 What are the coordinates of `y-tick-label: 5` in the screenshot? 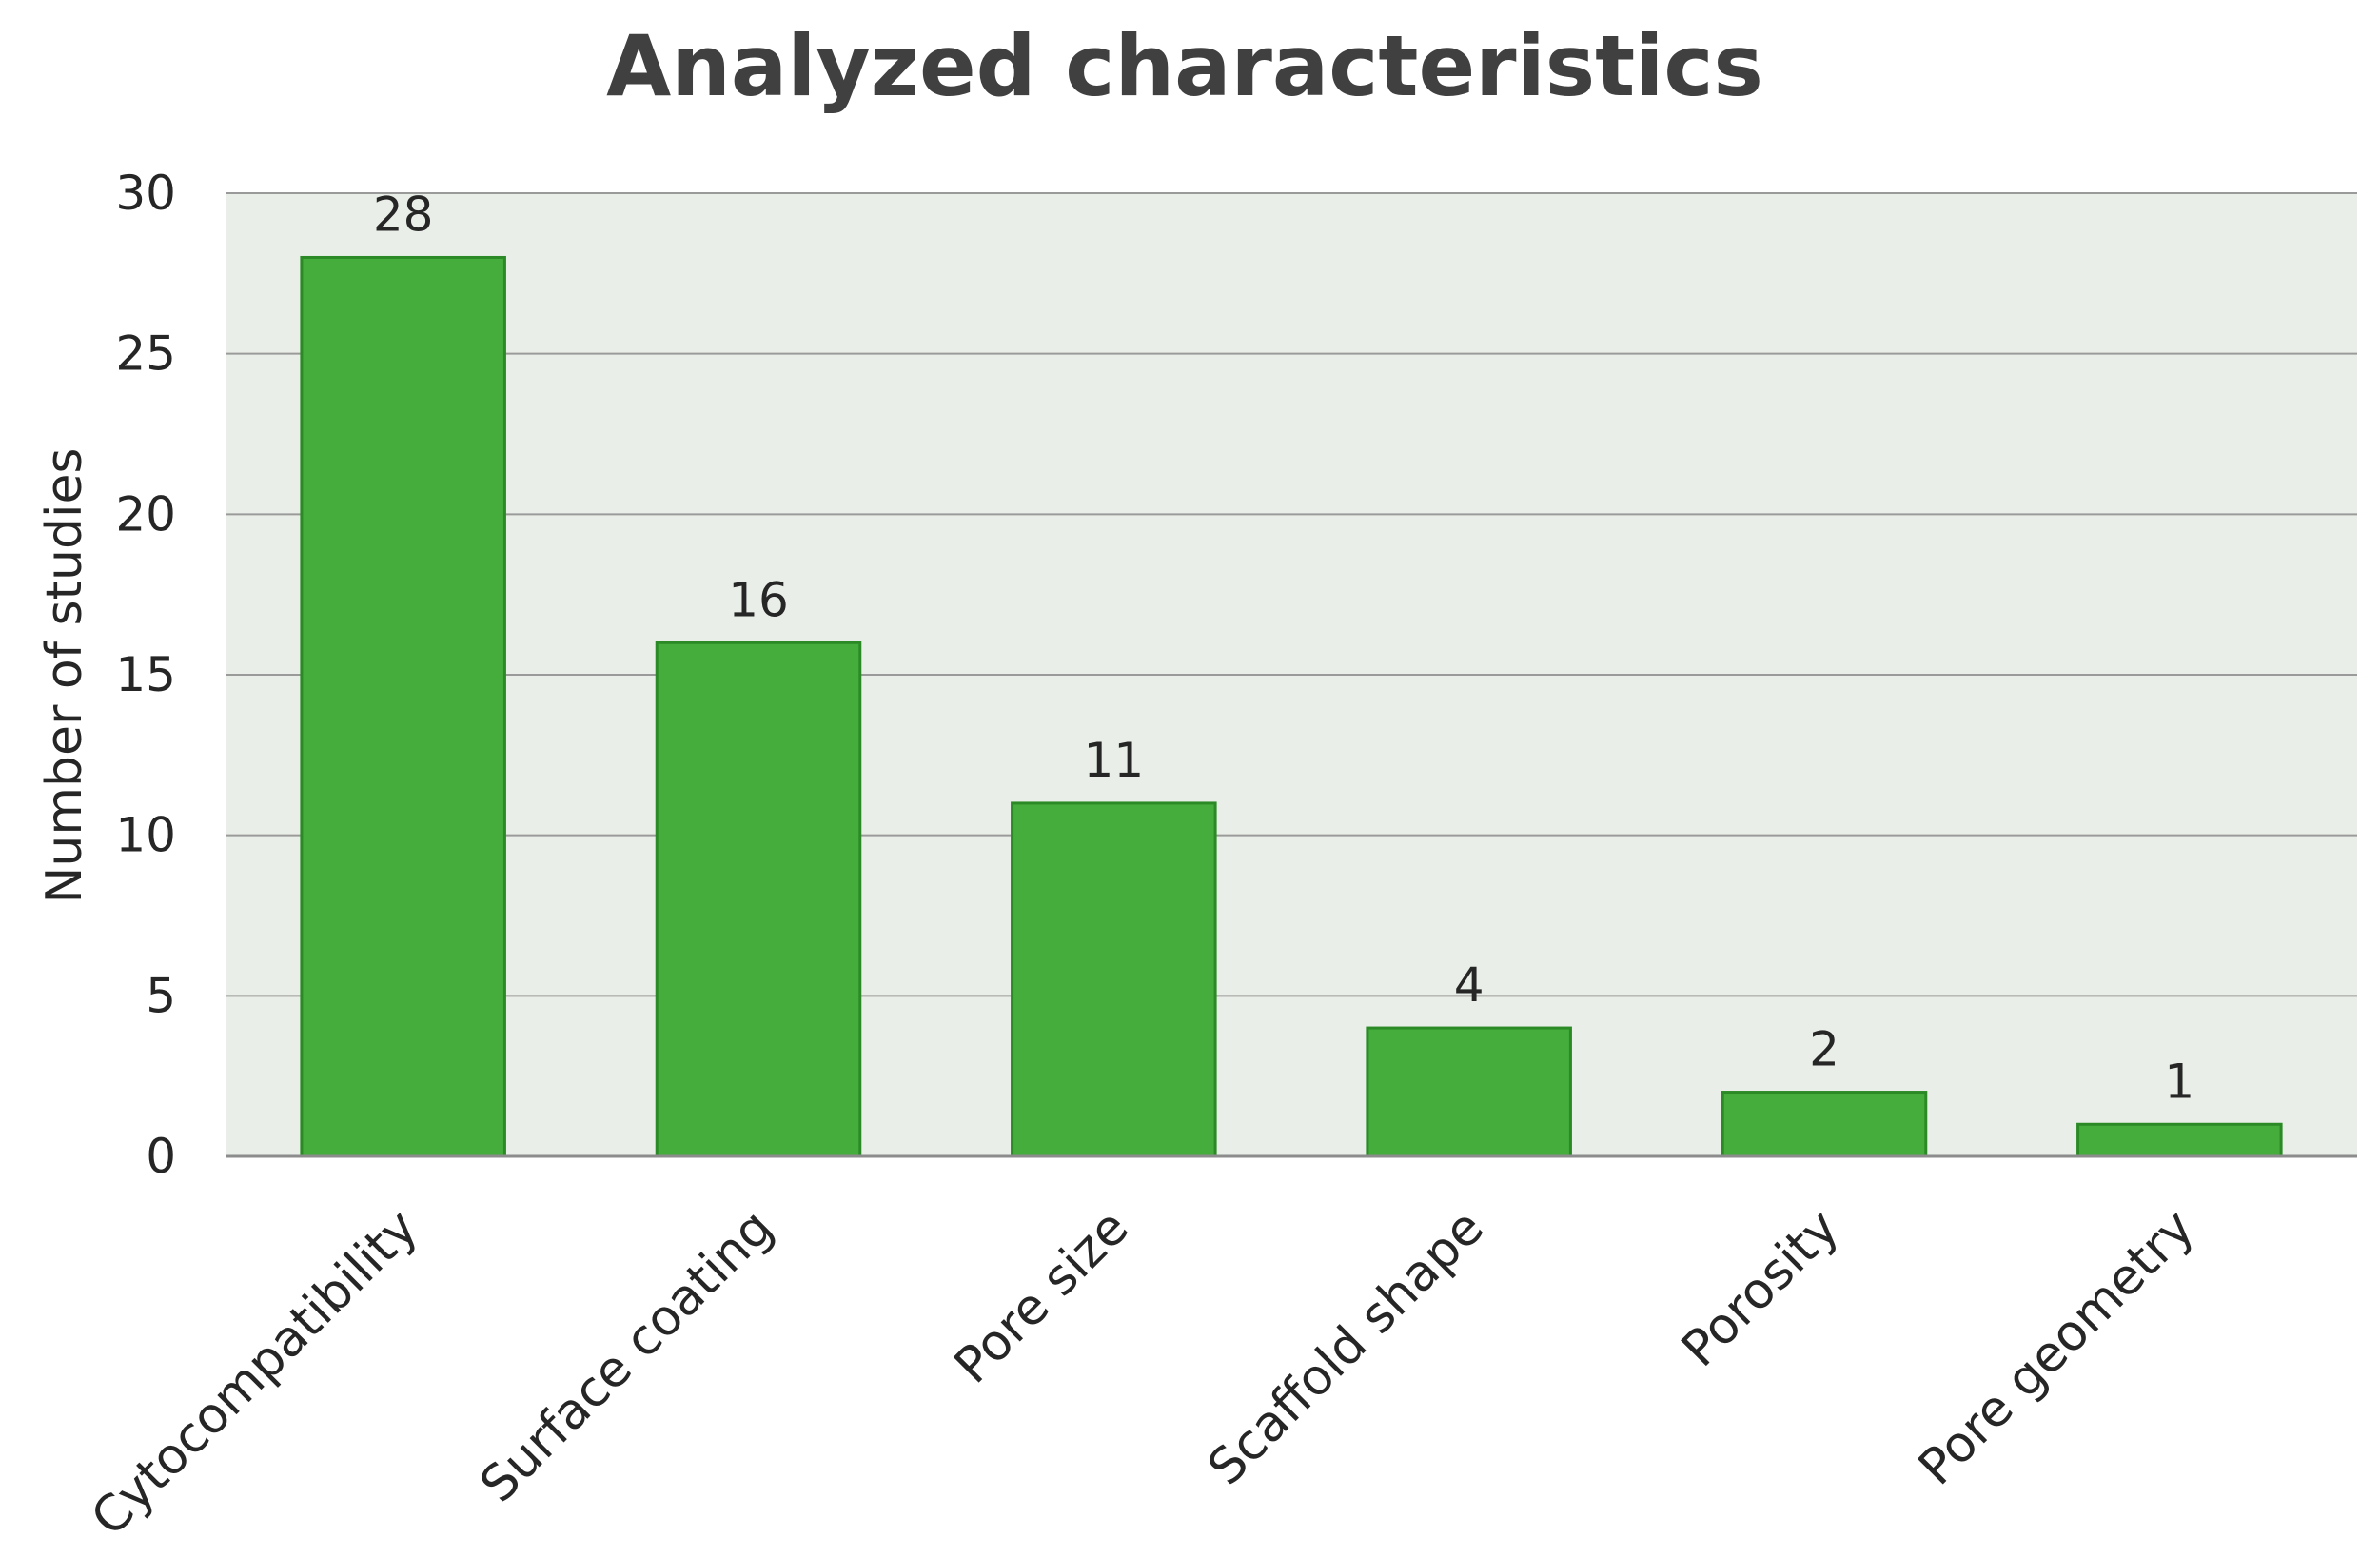 It's located at (161, 995).